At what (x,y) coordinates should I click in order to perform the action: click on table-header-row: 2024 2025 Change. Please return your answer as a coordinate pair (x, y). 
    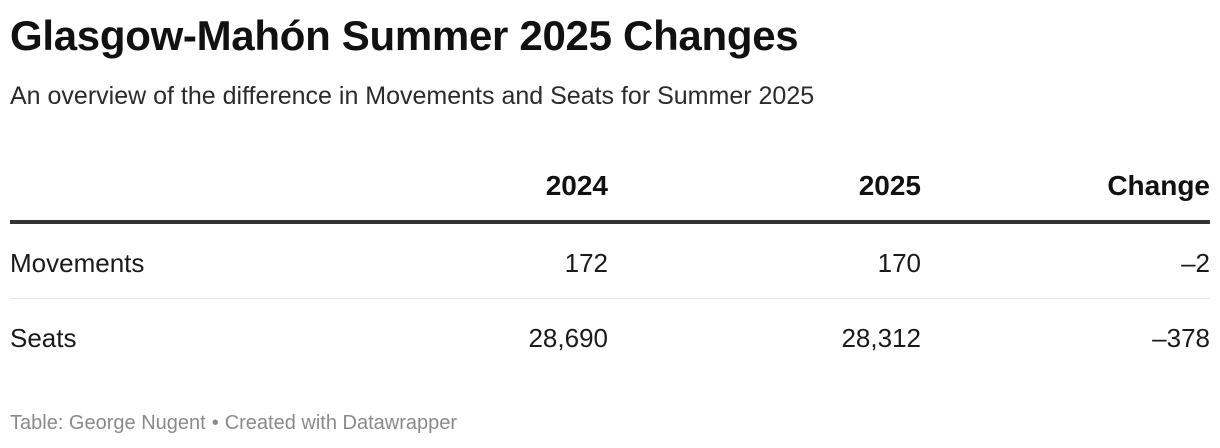
    Looking at the image, I should click on (610, 192).